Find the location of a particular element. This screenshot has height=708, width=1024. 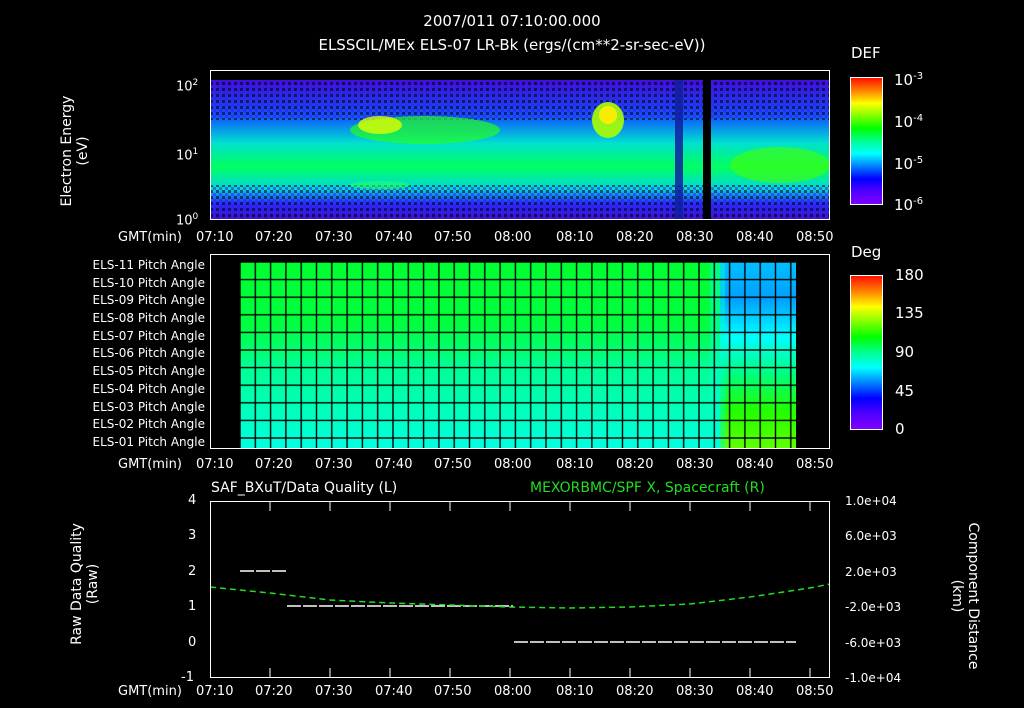

ytick-right-neg1e4: -1.0e+04 is located at coordinates (873, 678).